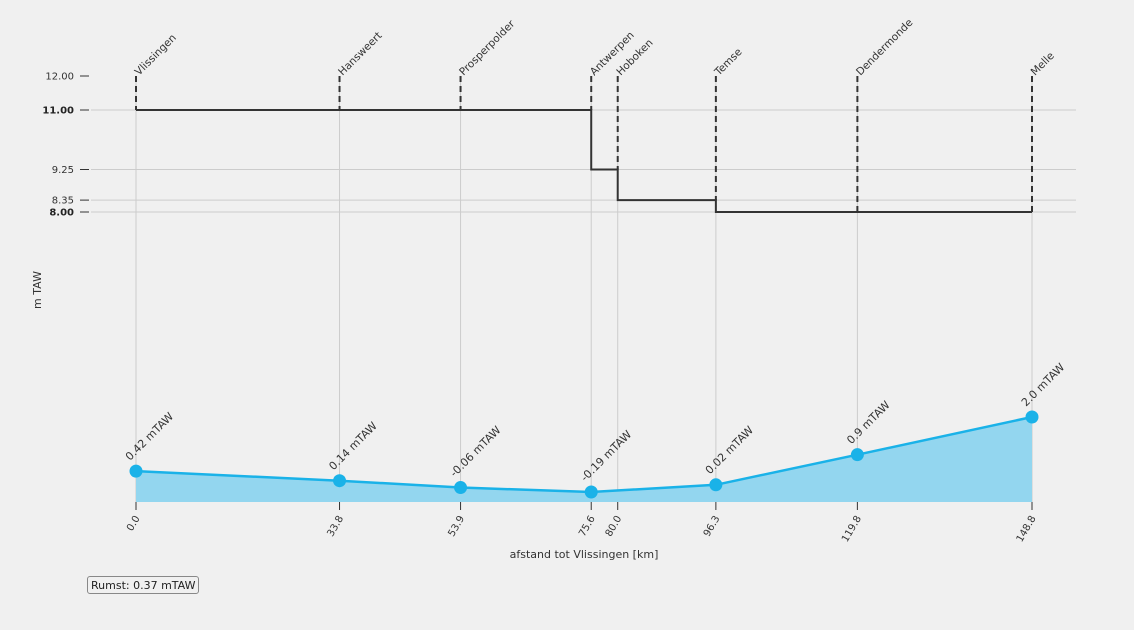 The height and width of the screenshot is (630, 1134). I want to click on x-tick-label: 80.0, so click(614, 526).